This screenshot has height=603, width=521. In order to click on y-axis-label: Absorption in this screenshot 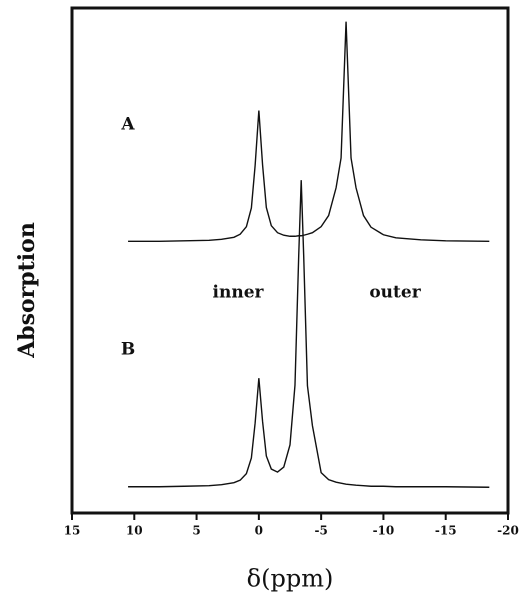, I will do `click(27, 290)`.